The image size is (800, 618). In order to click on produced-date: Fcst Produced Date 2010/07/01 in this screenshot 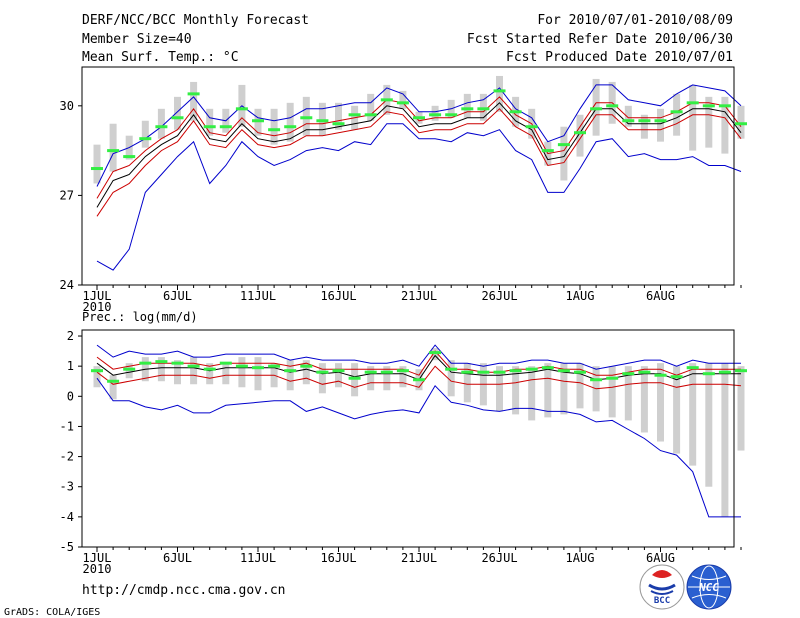, I will do `click(619, 57)`.